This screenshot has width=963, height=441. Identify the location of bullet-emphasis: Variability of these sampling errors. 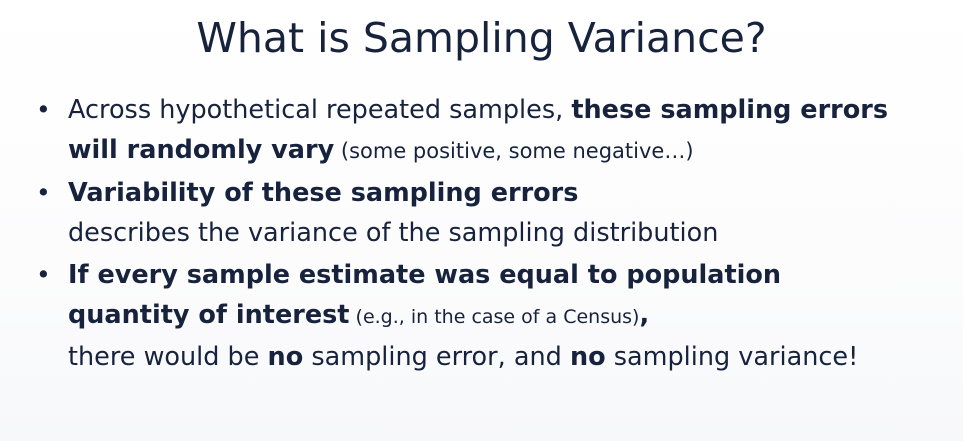
(323, 193).